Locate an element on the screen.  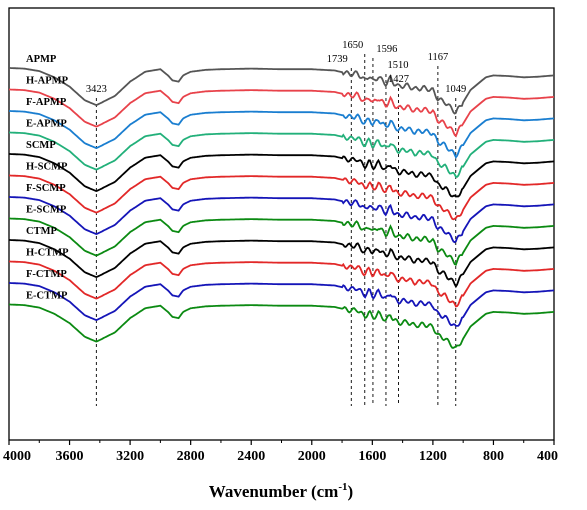
annotation-label-1427: 1427 is located at coordinates (398, 79).